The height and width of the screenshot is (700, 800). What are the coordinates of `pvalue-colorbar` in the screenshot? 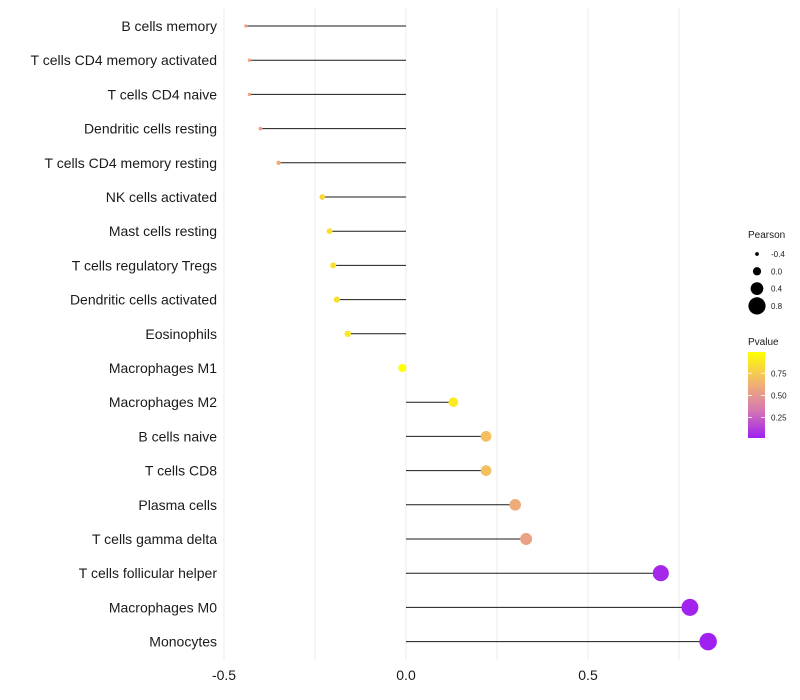 It's located at (756, 395).